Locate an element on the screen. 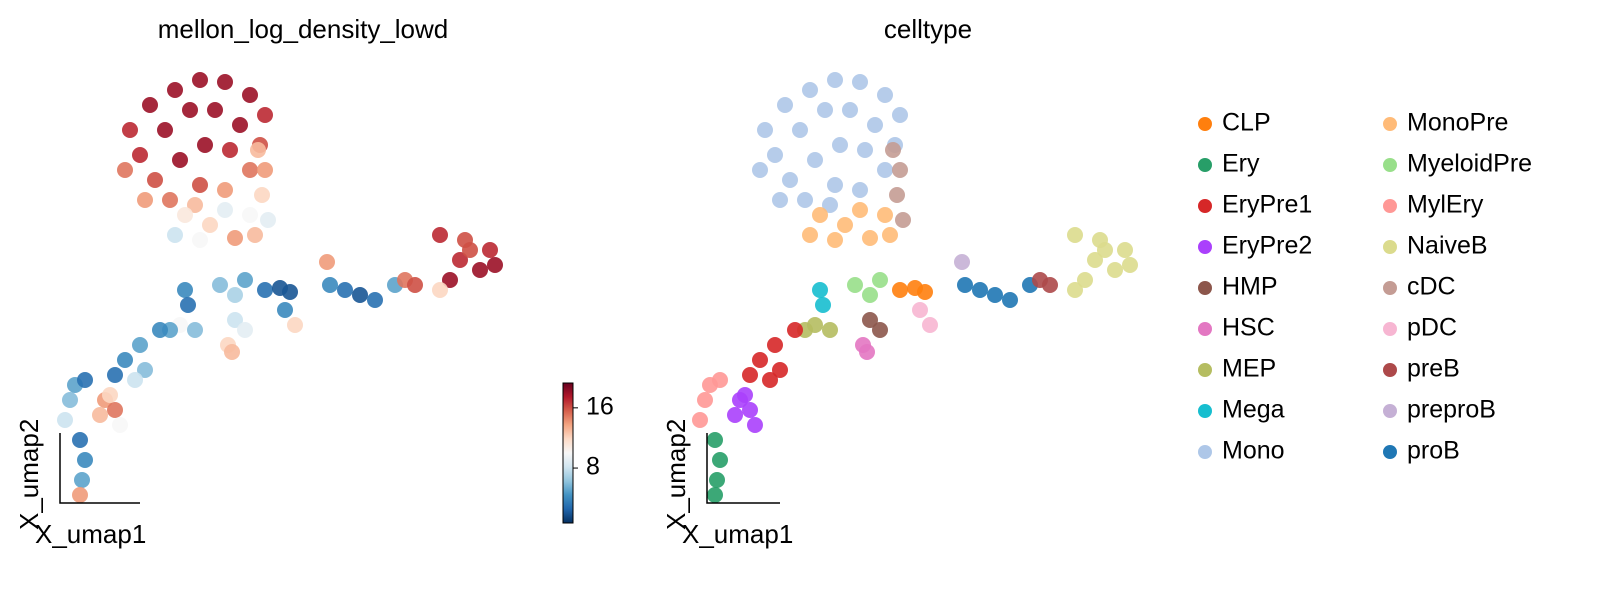  legend-label: NaiveB is located at coordinates (1447, 246).